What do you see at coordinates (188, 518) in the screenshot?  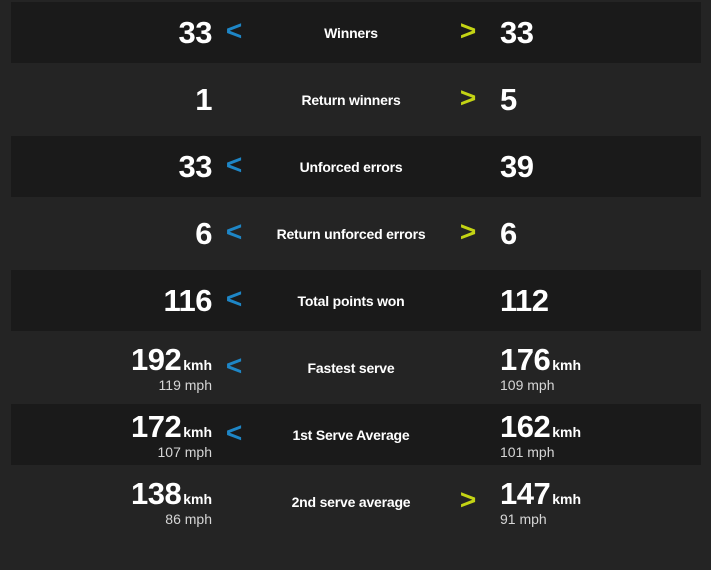 I see `player1-stat-secondary: 86 mph` at bounding box center [188, 518].